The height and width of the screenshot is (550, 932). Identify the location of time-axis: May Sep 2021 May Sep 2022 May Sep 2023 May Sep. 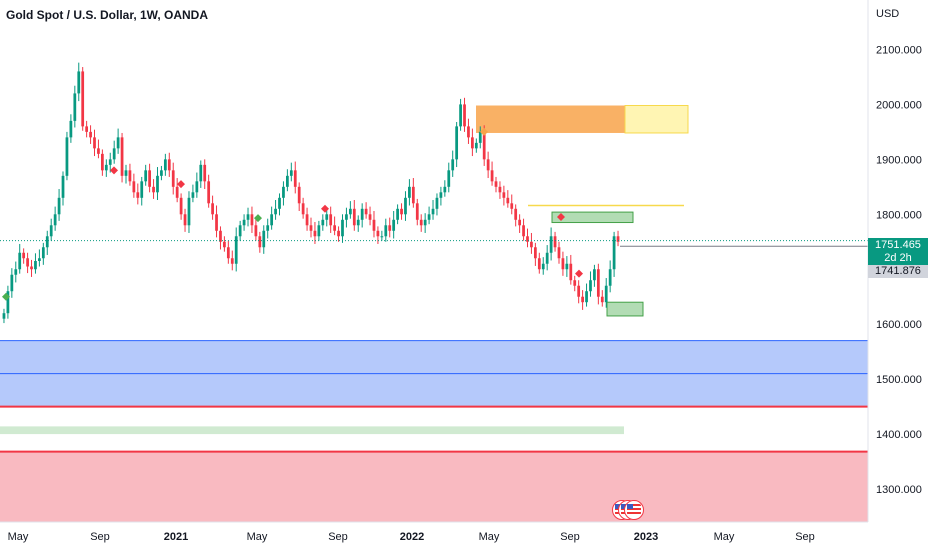
(411, 537).